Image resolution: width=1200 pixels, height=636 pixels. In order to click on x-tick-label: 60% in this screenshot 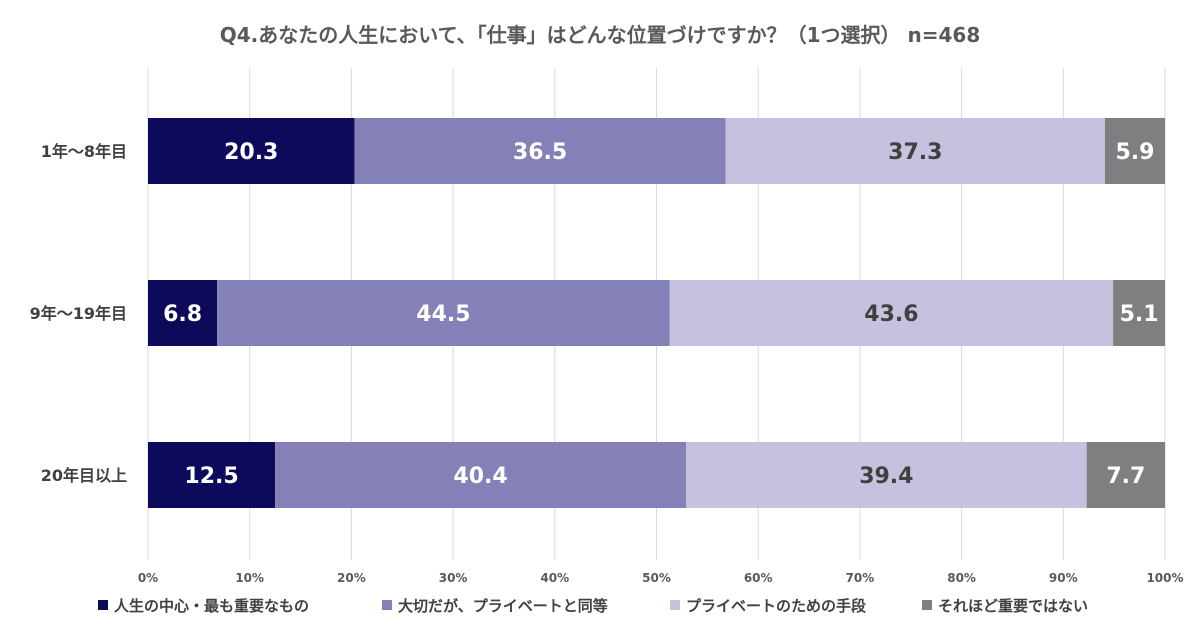, I will do `click(758, 578)`.